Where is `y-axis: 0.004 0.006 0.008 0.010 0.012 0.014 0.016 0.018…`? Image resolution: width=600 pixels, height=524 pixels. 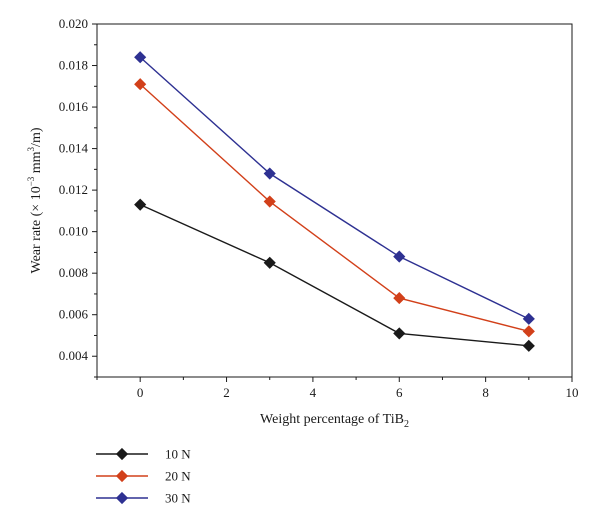 y-axis: 0.004 0.006 0.008 0.010 0.012 0.014 0.016 0.018… is located at coordinates (78, 197).